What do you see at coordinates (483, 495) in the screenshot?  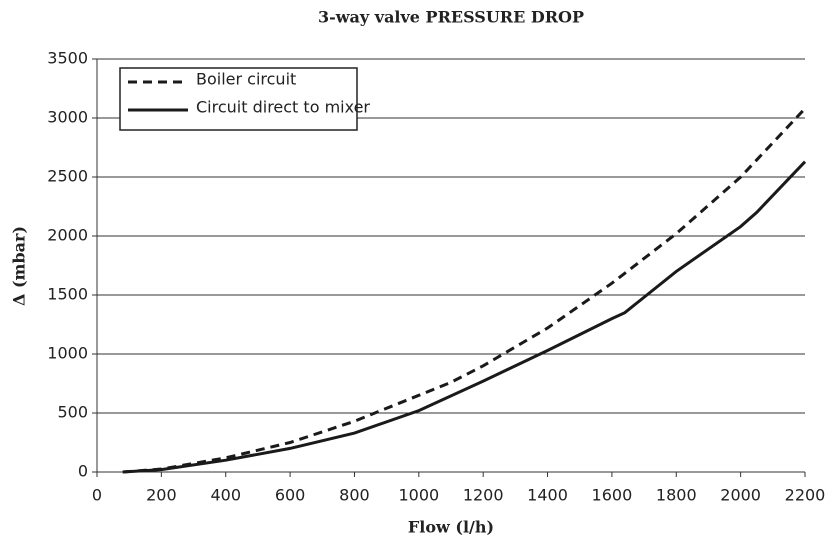 I see `x-tick-label: 1200` at bounding box center [483, 495].